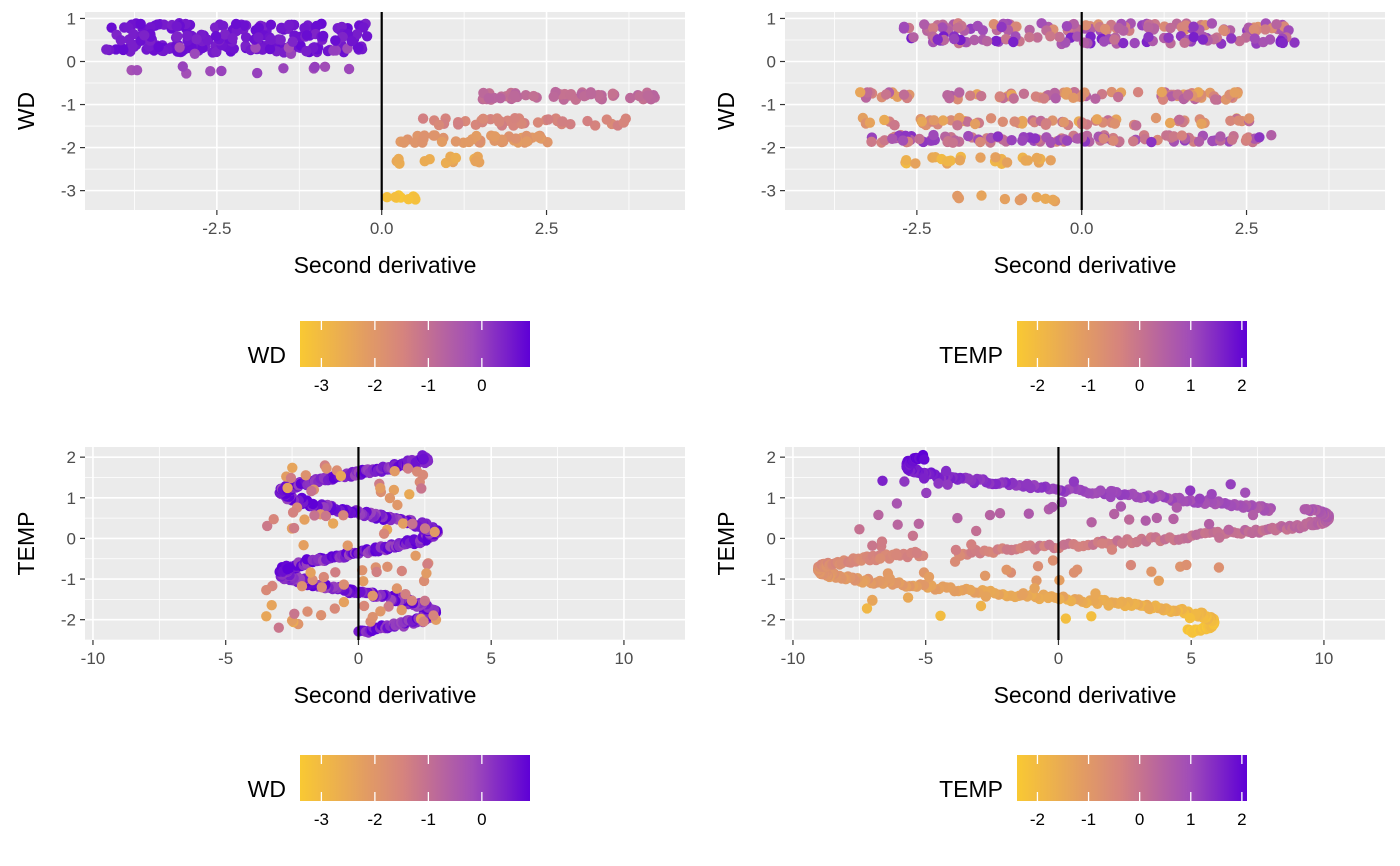 The height and width of the screenshot is (866, 1400). Describe the element at coordinates (380, 111) in the screenshot. I see `points` at that location.